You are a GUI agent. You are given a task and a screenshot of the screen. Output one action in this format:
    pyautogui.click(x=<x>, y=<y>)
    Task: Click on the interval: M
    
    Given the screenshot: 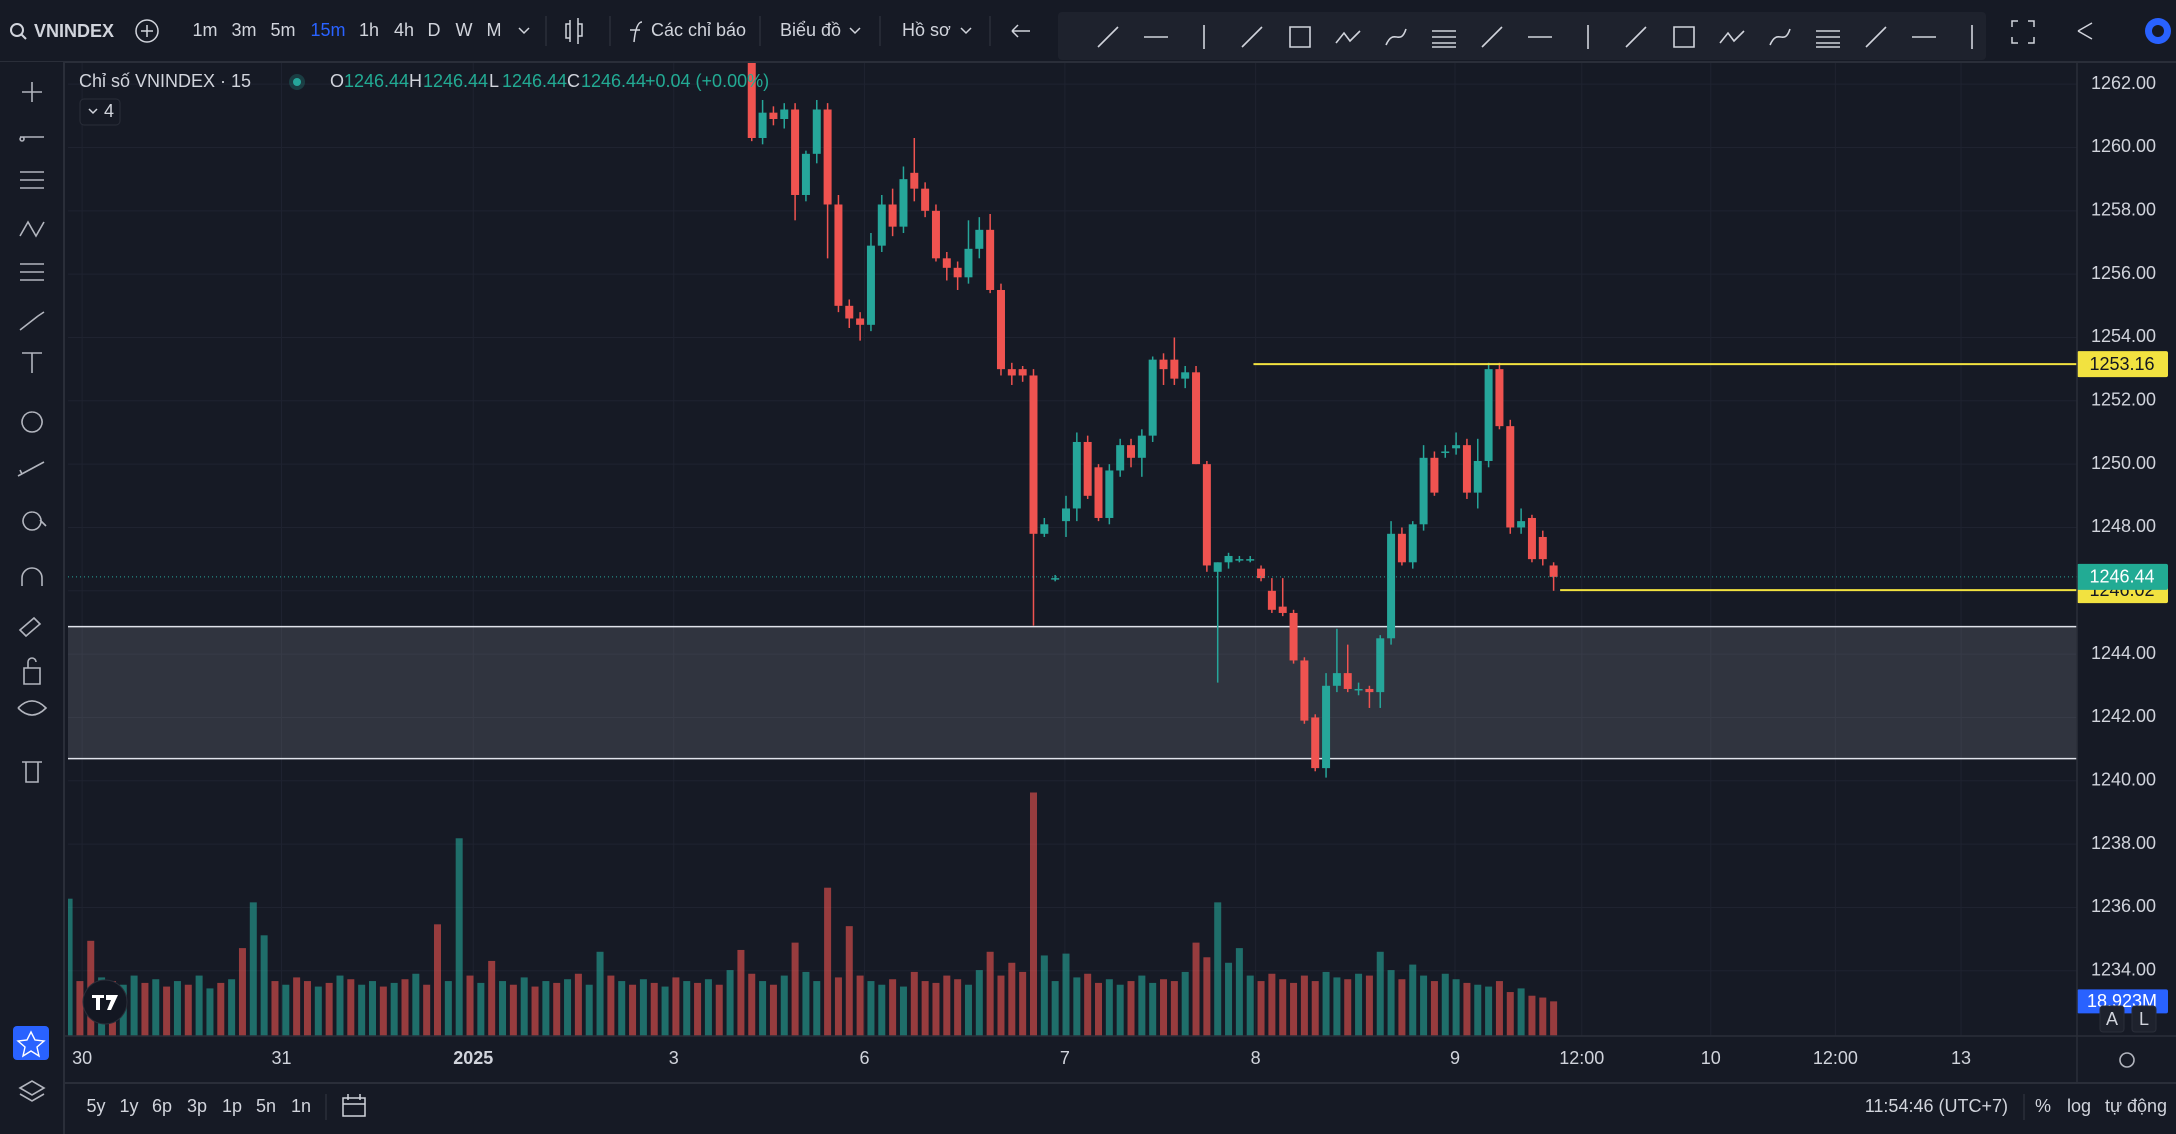 What is the action you would take?
    pyautogui.click(x=494, y=30)
    